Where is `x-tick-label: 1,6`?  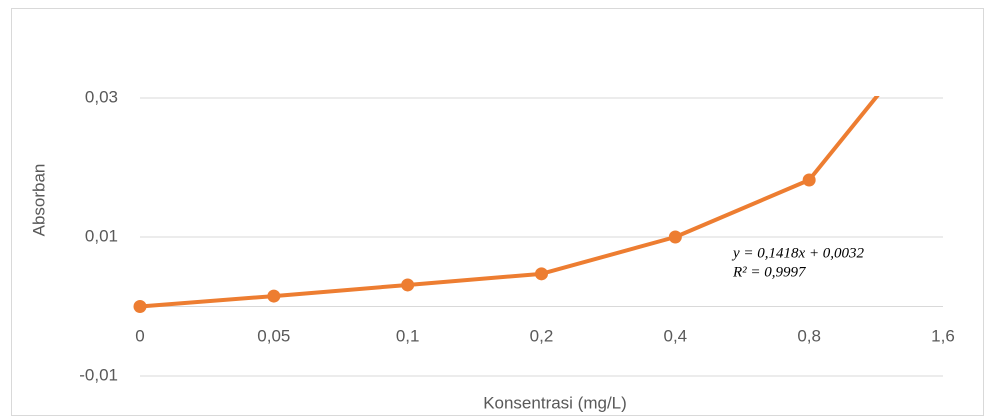
x-tick-label: 1,6 is located at coordinates (943, 335).